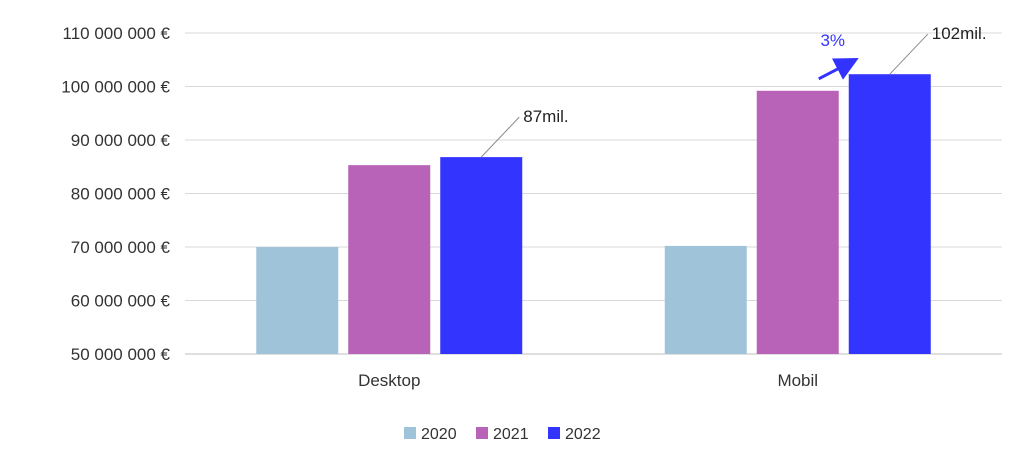  Describe the element at coordinates (121, 301) in the screenshot. I see `y-tick-label: 60 000 000 €` at that location.